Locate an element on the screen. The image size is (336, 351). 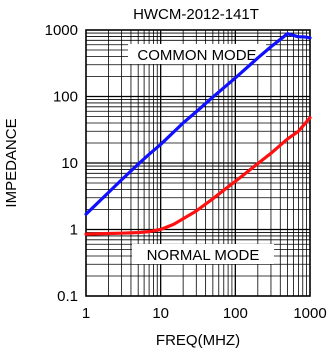
x-tick-labels: 1 10 100 1000 is located at coordinates (204, 313).